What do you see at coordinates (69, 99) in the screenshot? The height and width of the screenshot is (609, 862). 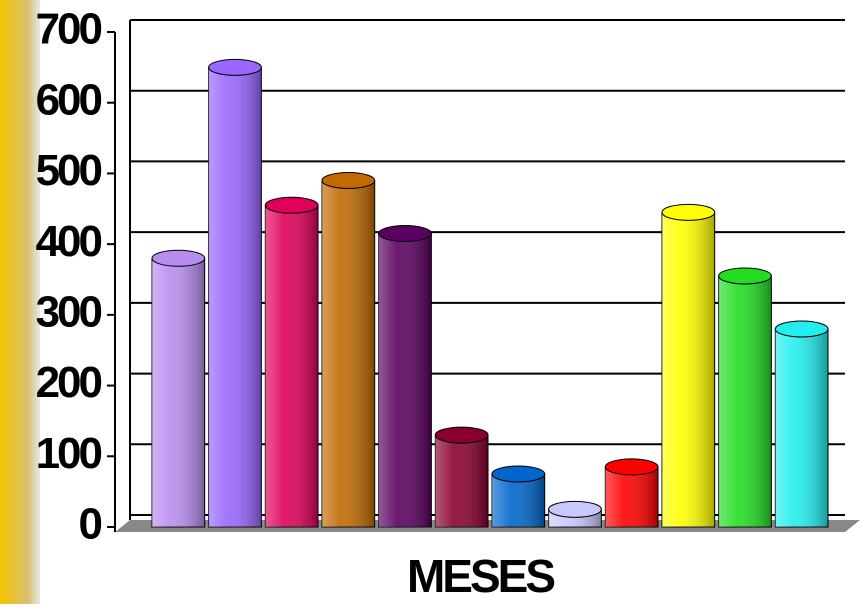 I see `y-tick-label: 600` at bounding box center [69, 99].